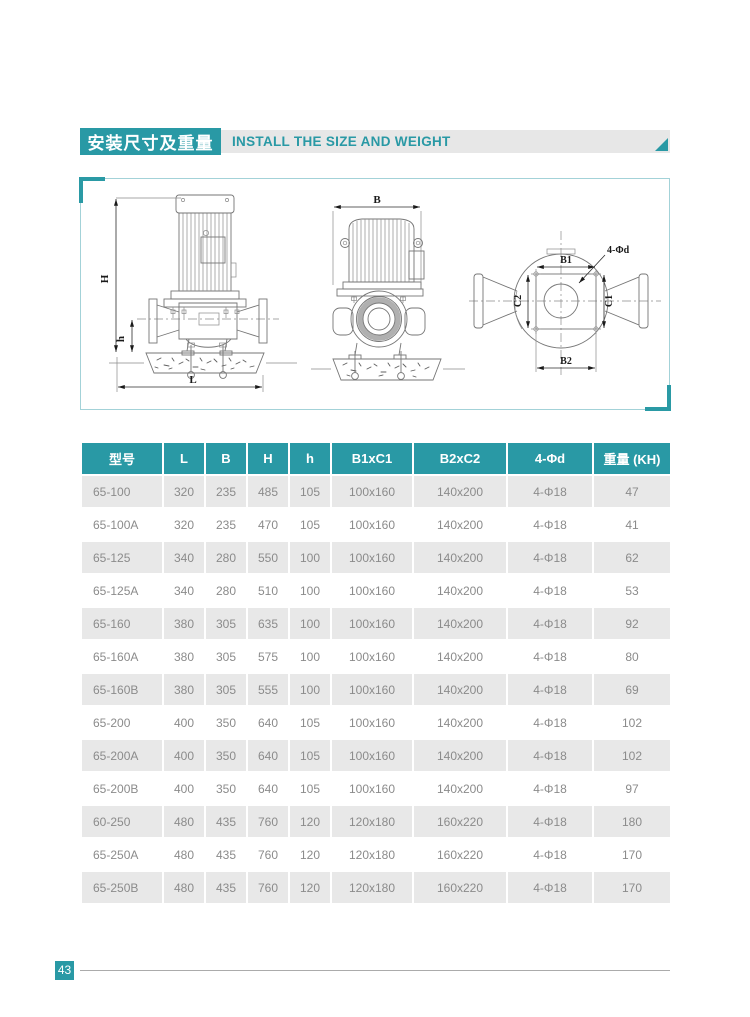 The width and height of the screenshot is (750, 1017). What do you see at coordinates (226, 590) in the screenshot?
I see `value-cell: 280` at bounding box center [226, 590].